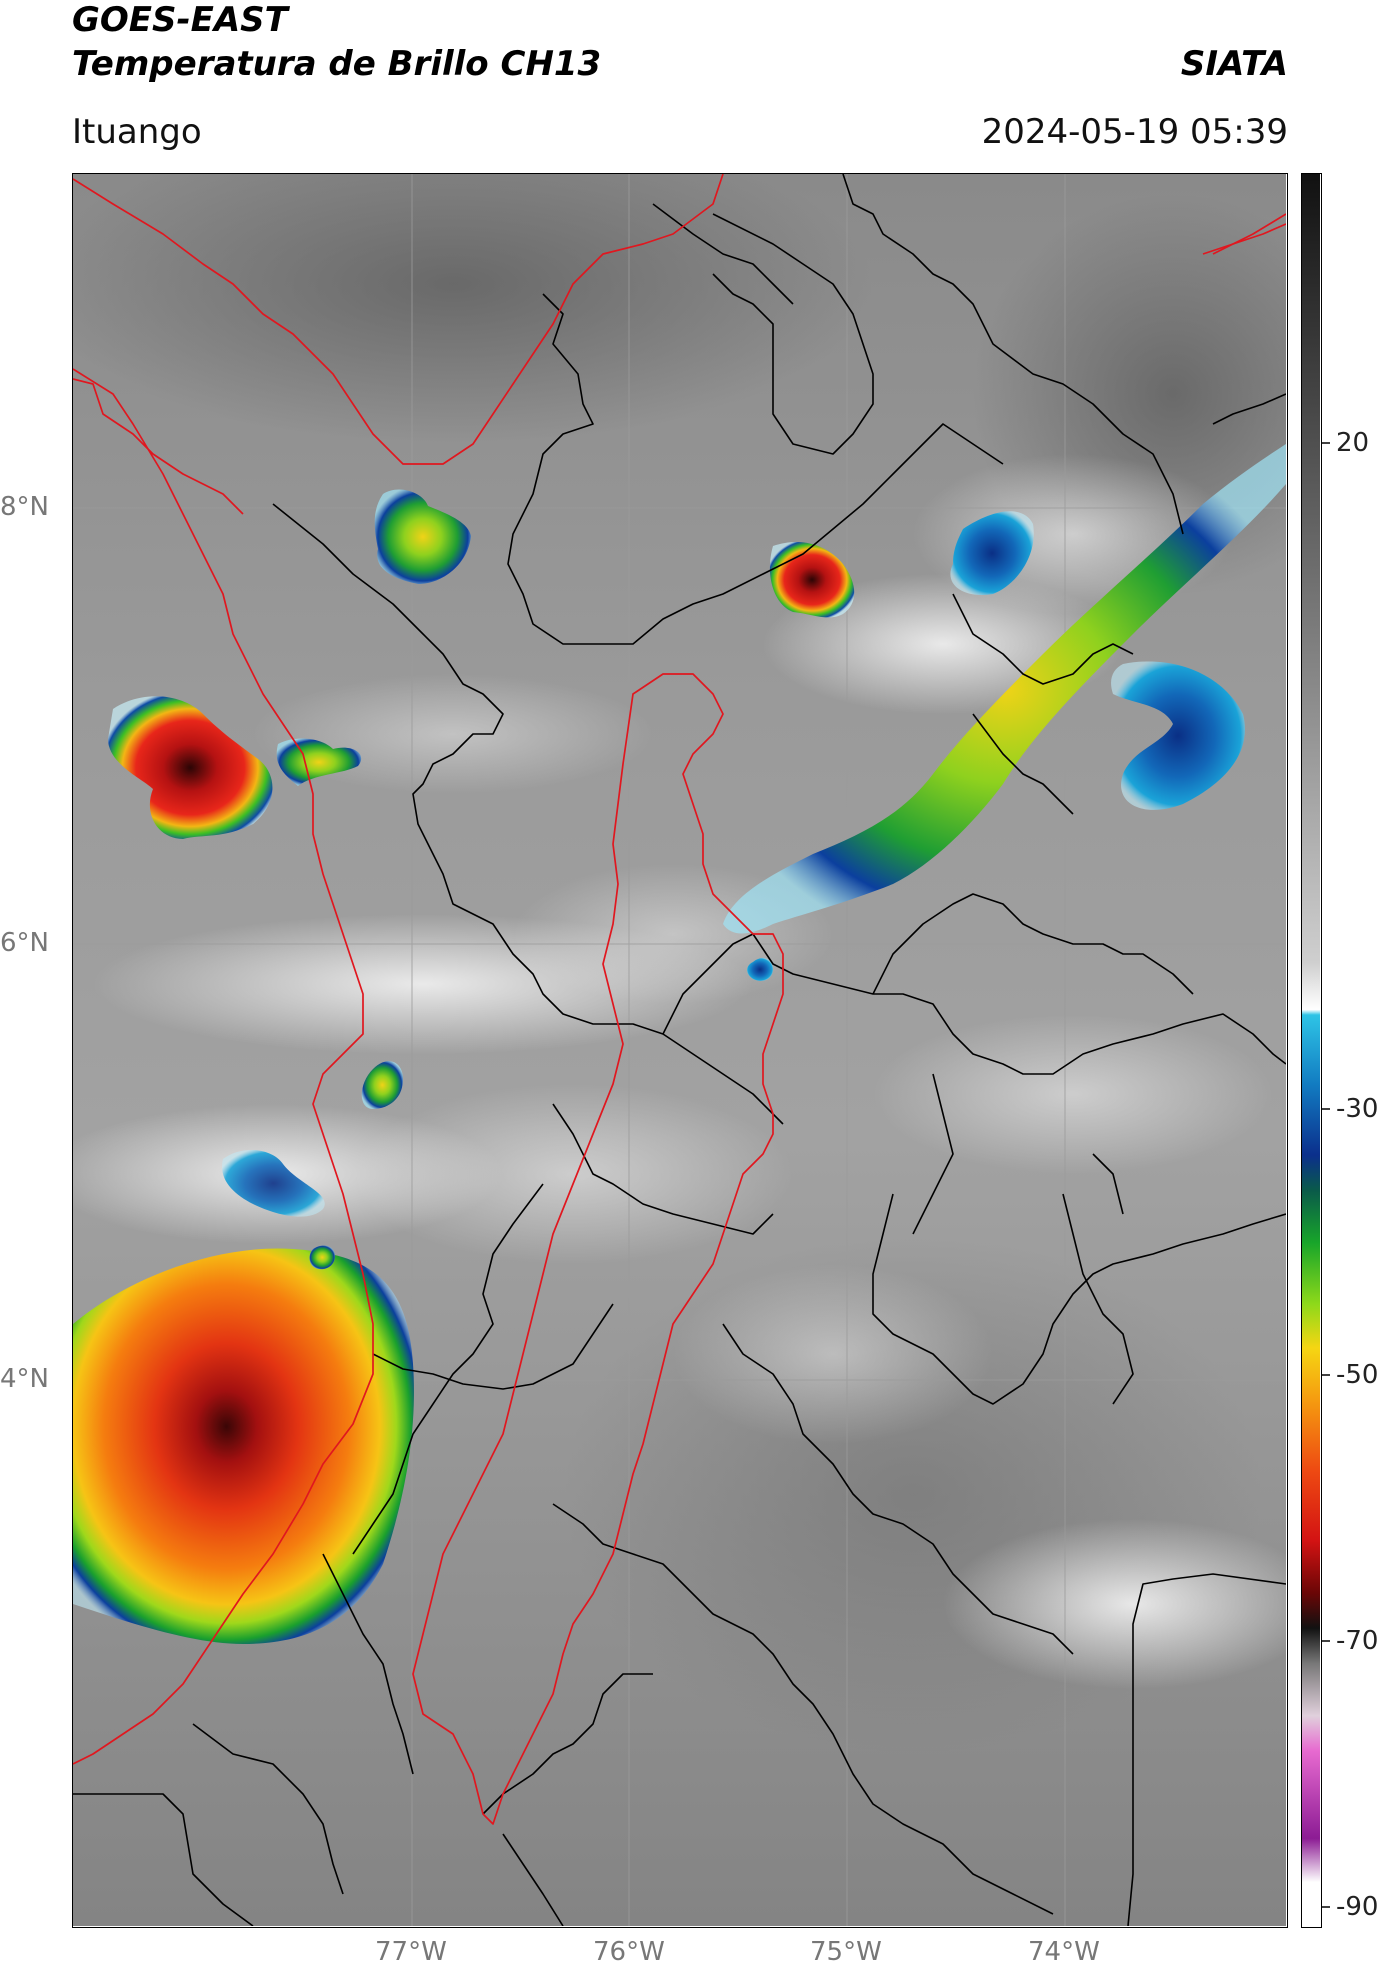 Image resolution: width=1384 pixels, height=1981 pixels. Describe the element at coordinates (411, 1952) in the screenshot. I see `lon-label-77w: 77°W` at that location.